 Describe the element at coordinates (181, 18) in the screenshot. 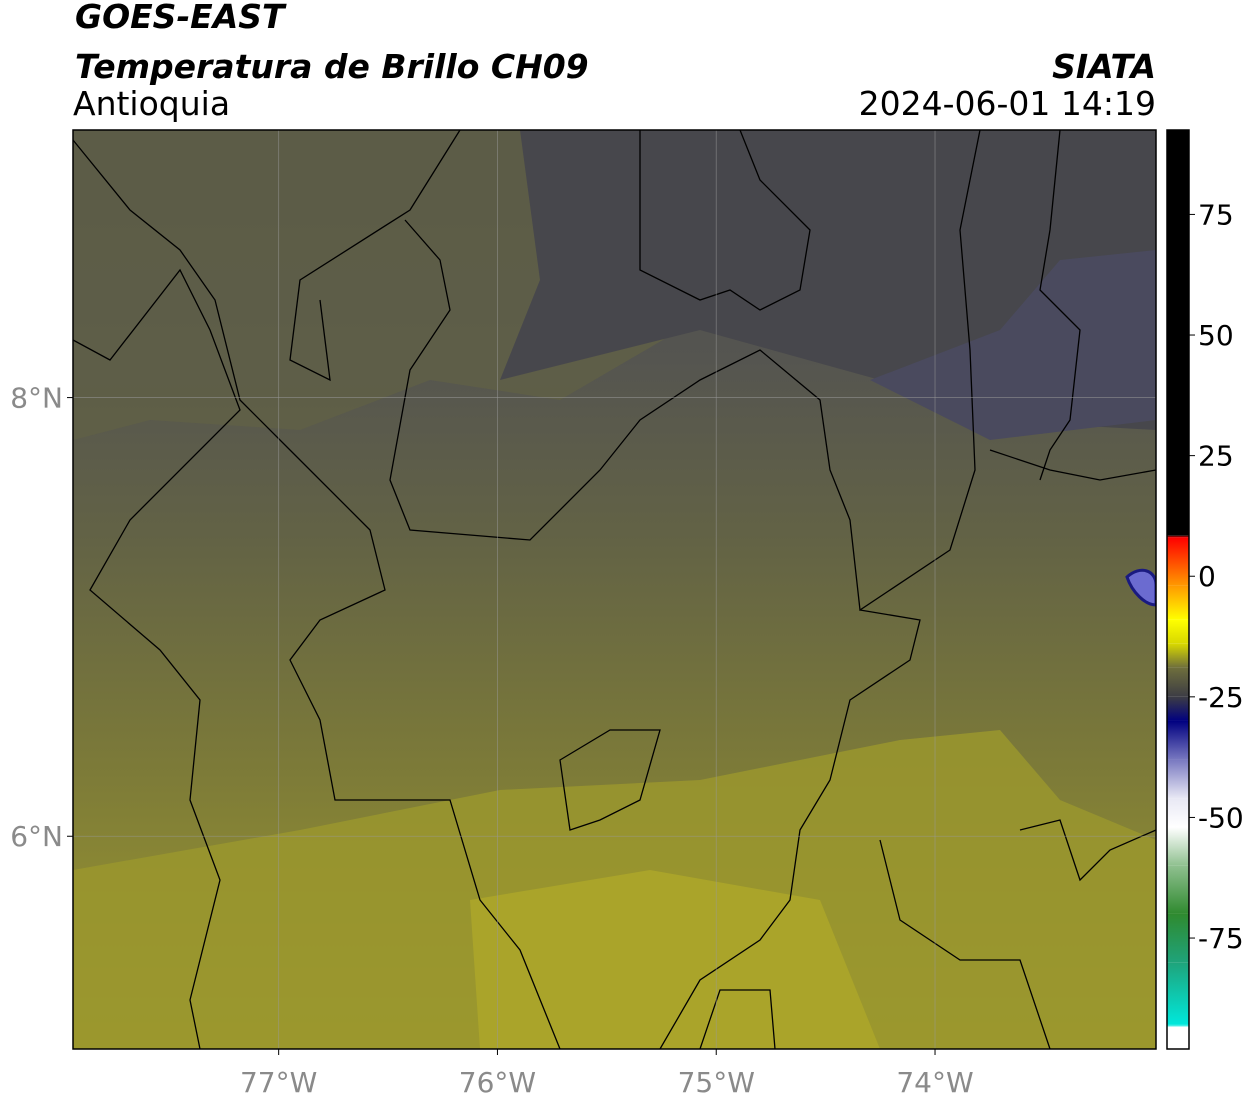

I see `title: GOES-EAST` at that location.